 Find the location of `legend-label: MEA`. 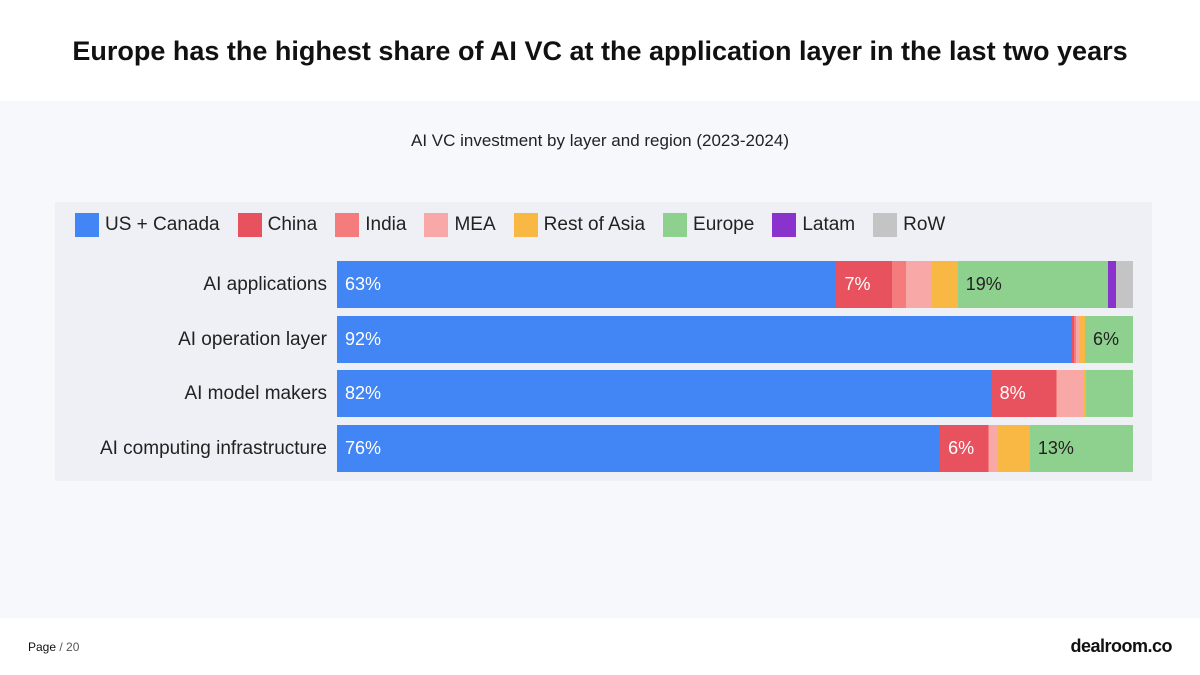

legend-label: MEA is located at coordinates (475, 224).